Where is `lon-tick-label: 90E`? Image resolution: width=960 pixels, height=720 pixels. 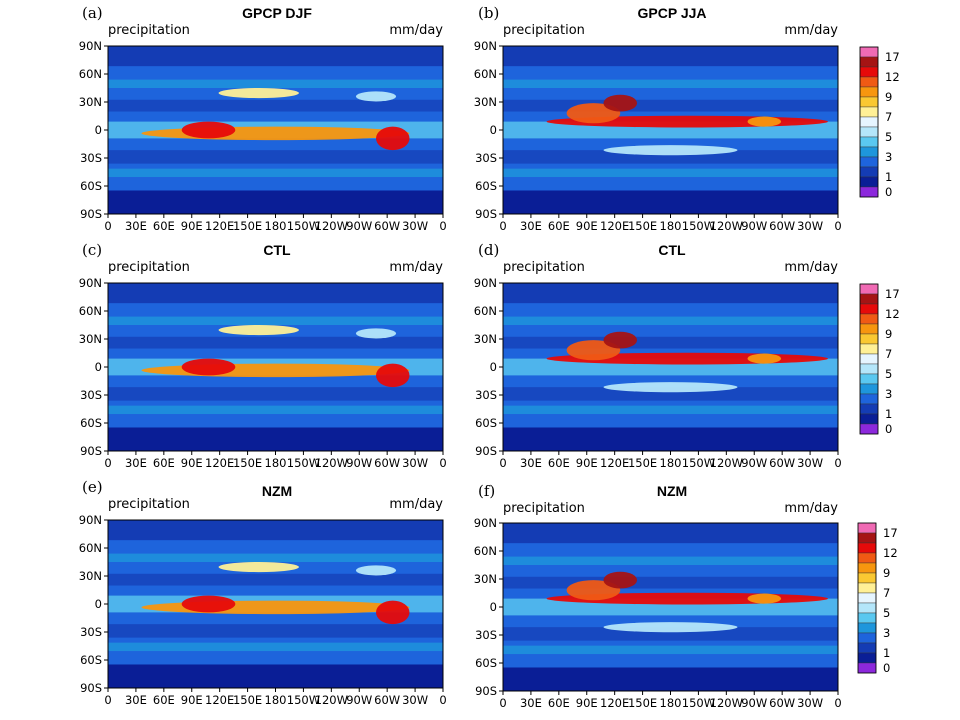 lon-tick-label: 90E is located at coordinates (587, 703).